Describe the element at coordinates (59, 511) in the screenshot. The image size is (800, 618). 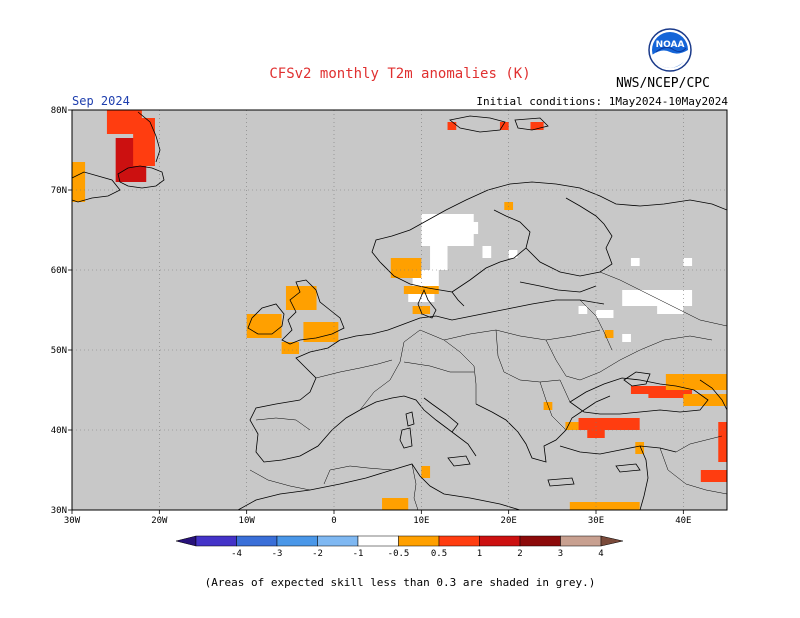
I see `lat-tick-label: 30N` at that location.